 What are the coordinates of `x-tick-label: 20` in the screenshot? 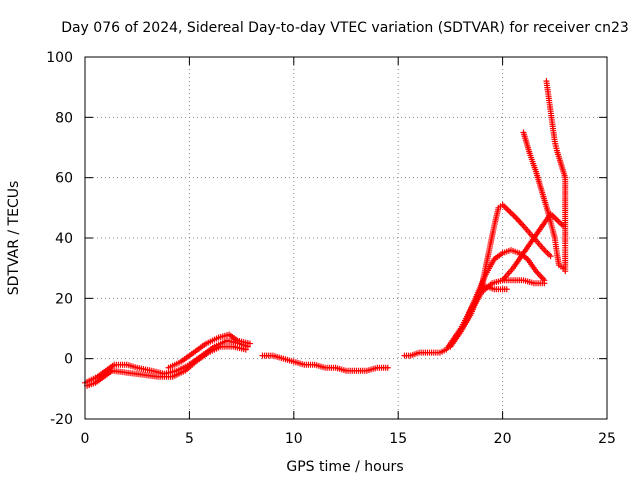 It's located at (503, 439).